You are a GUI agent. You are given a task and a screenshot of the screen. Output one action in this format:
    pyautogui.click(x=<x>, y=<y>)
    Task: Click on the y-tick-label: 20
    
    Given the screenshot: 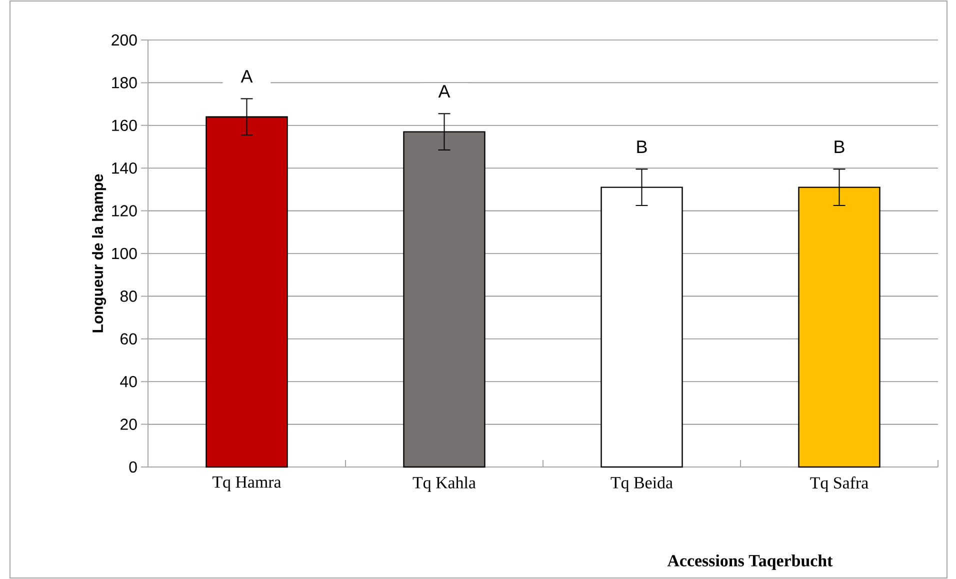 What is the action you would take?
    pyautogui.click(x=128, y=424)
    